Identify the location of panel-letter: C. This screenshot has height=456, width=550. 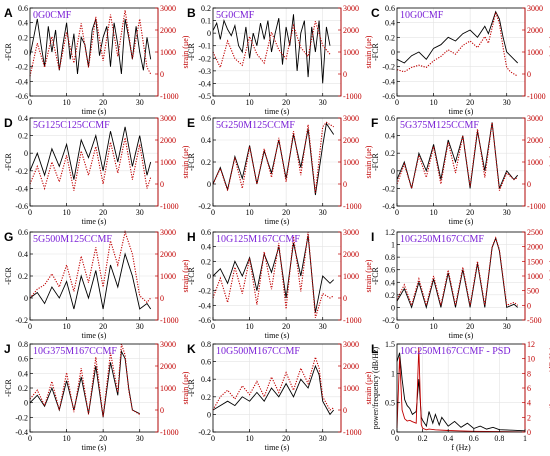
(375, 13).